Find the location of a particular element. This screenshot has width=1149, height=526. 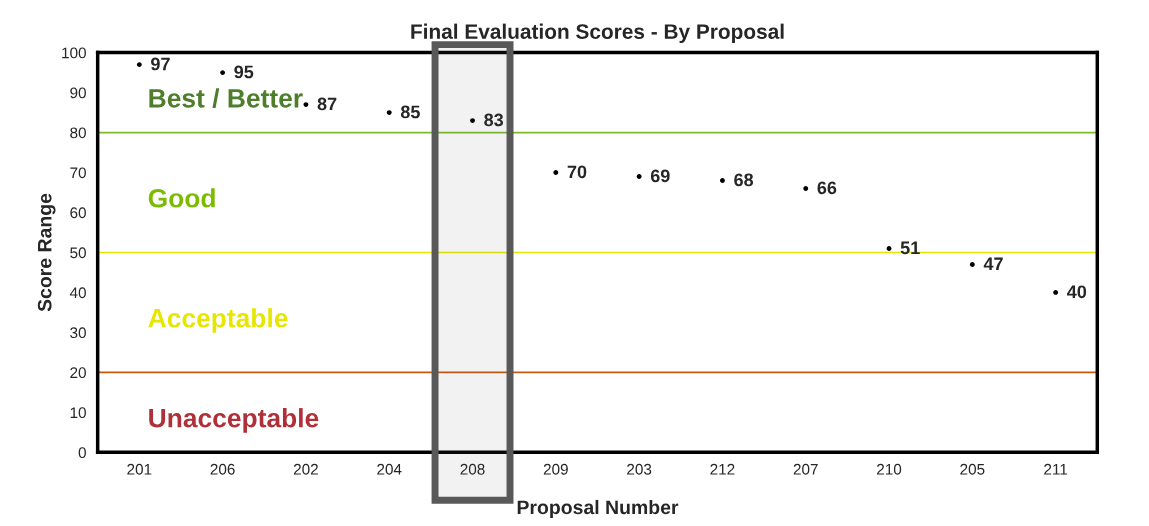

annotation: Acceptable is located at coordinates (218, 320).